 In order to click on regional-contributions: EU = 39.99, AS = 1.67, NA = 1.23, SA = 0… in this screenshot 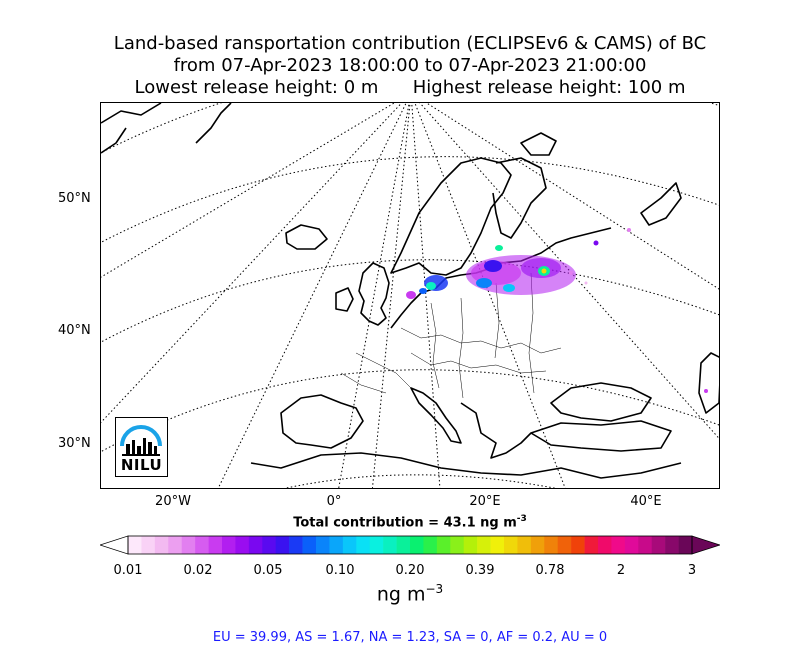, I will do `click(410, 637)`.